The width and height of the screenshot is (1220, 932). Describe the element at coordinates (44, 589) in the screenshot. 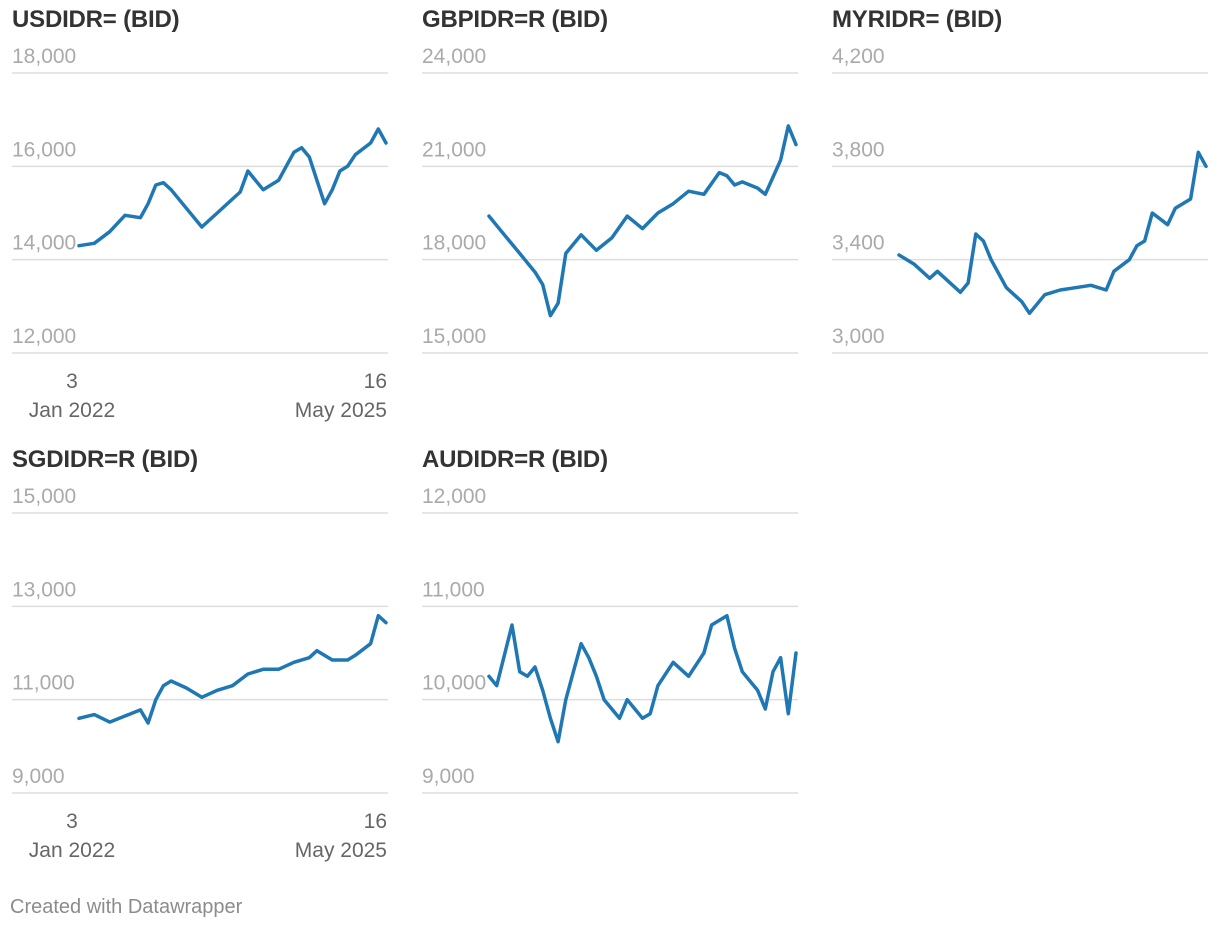

I see `y-tick-label: 13,000` at that location.